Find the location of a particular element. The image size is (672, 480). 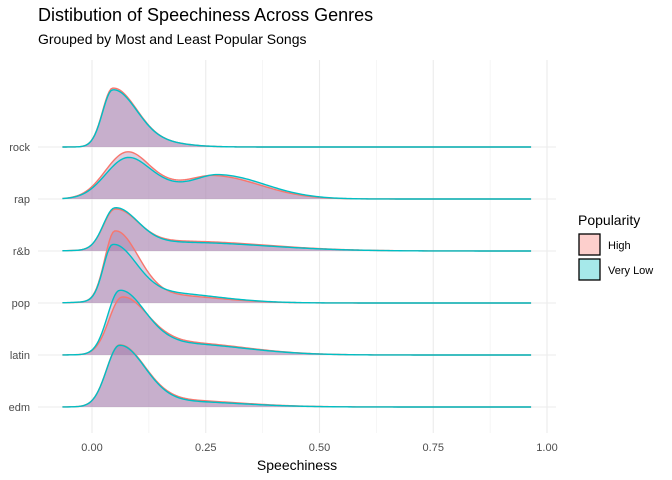

legend-key-very-low is located at coordinates (589, 269).